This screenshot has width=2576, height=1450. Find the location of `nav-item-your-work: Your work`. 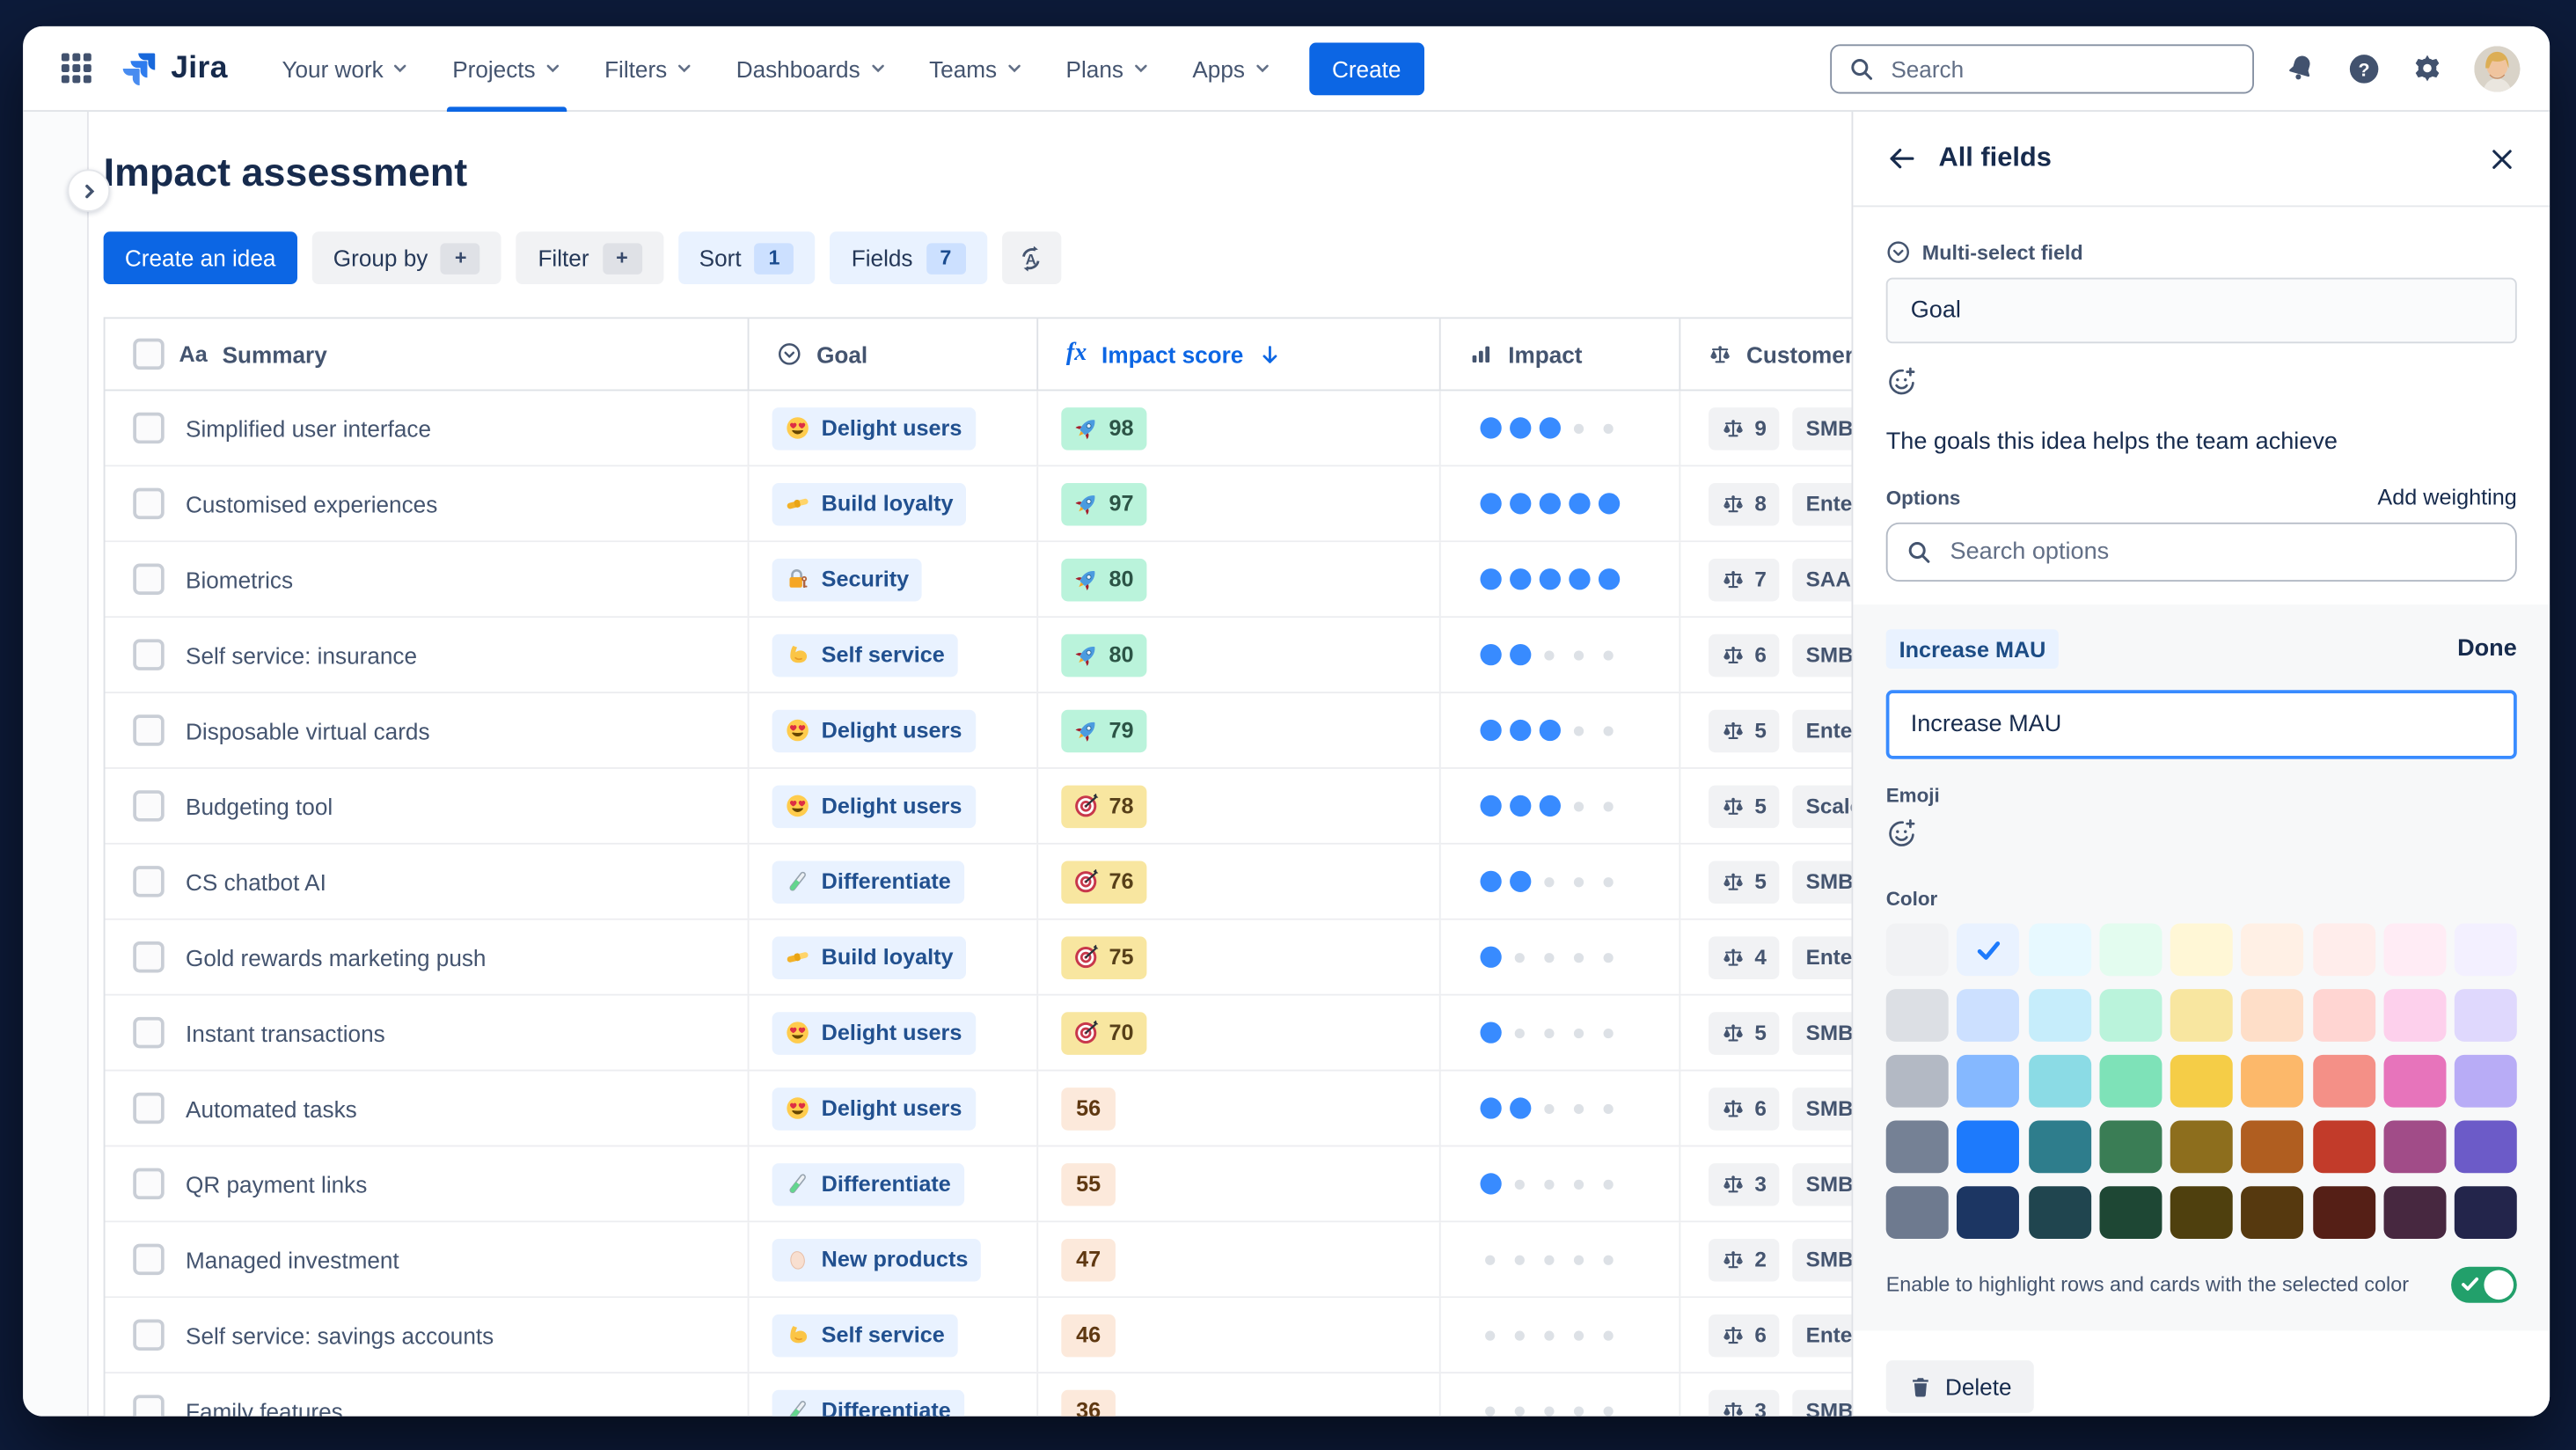

nav-item-your-work: Your work is located at coordinates (345, 68).